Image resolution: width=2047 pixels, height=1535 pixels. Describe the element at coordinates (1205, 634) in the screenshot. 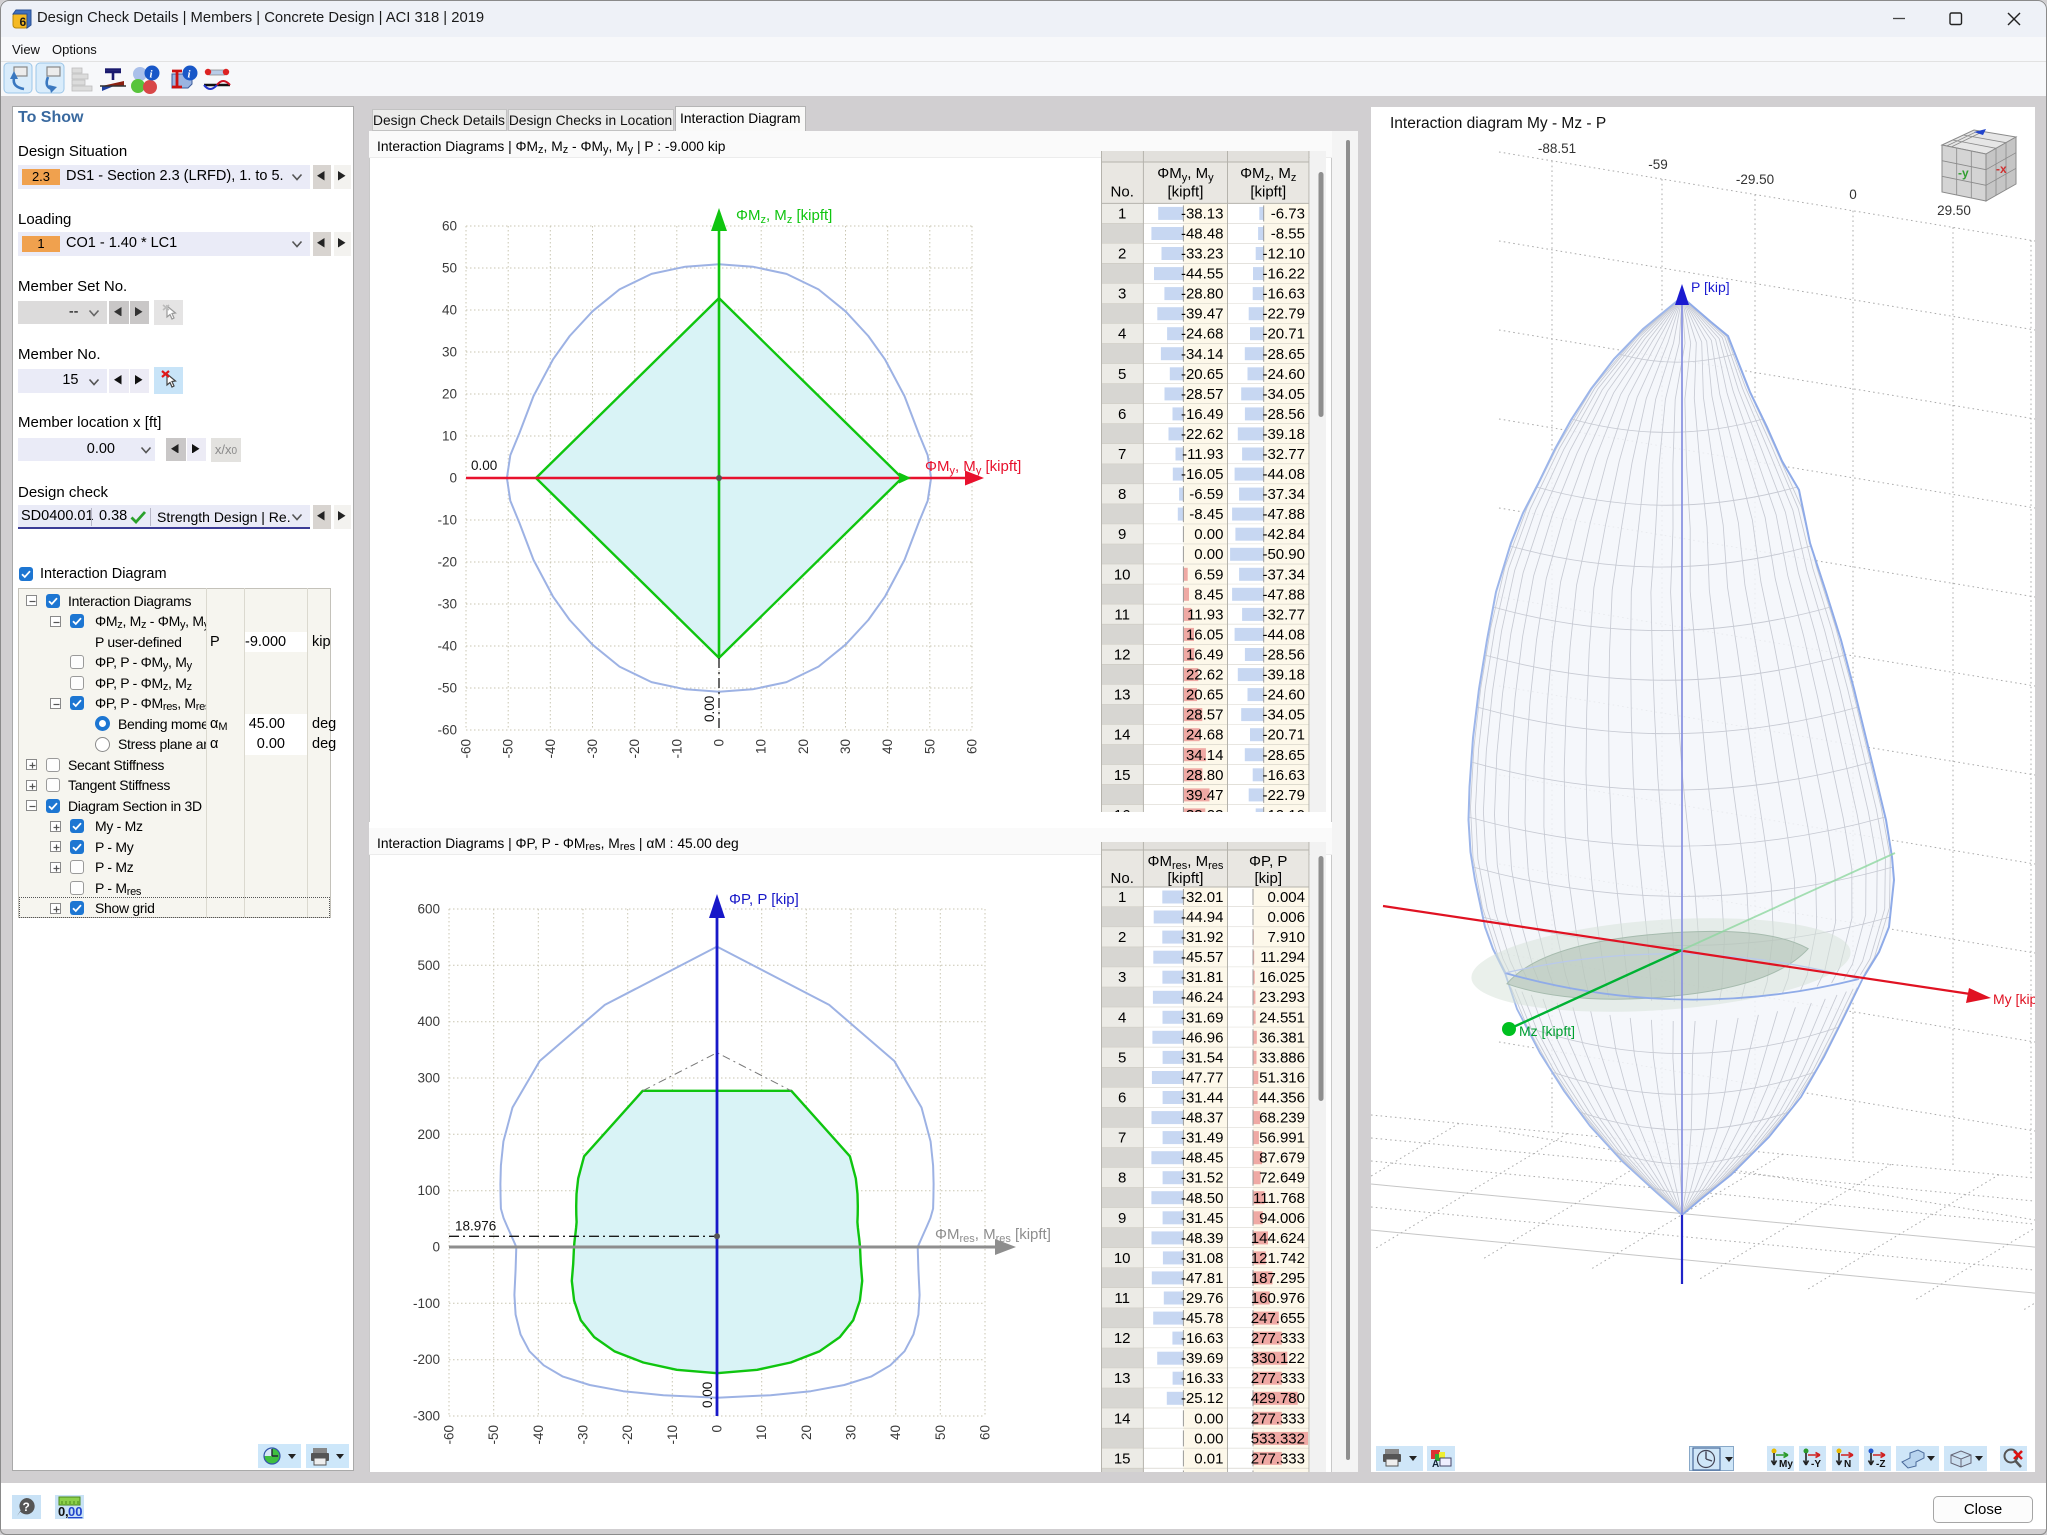

I see `svg-text: 16.05` at that location.